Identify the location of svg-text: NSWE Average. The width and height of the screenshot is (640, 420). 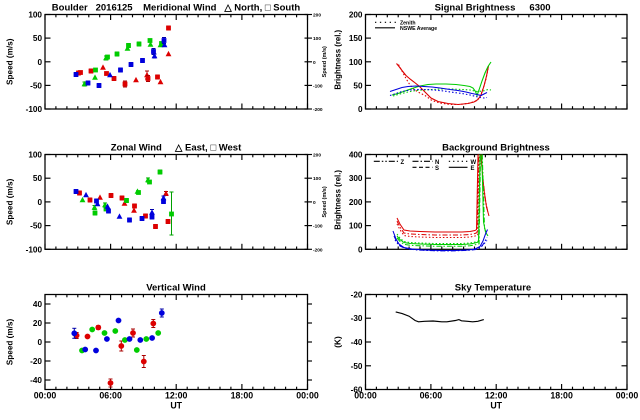
(418, 29).